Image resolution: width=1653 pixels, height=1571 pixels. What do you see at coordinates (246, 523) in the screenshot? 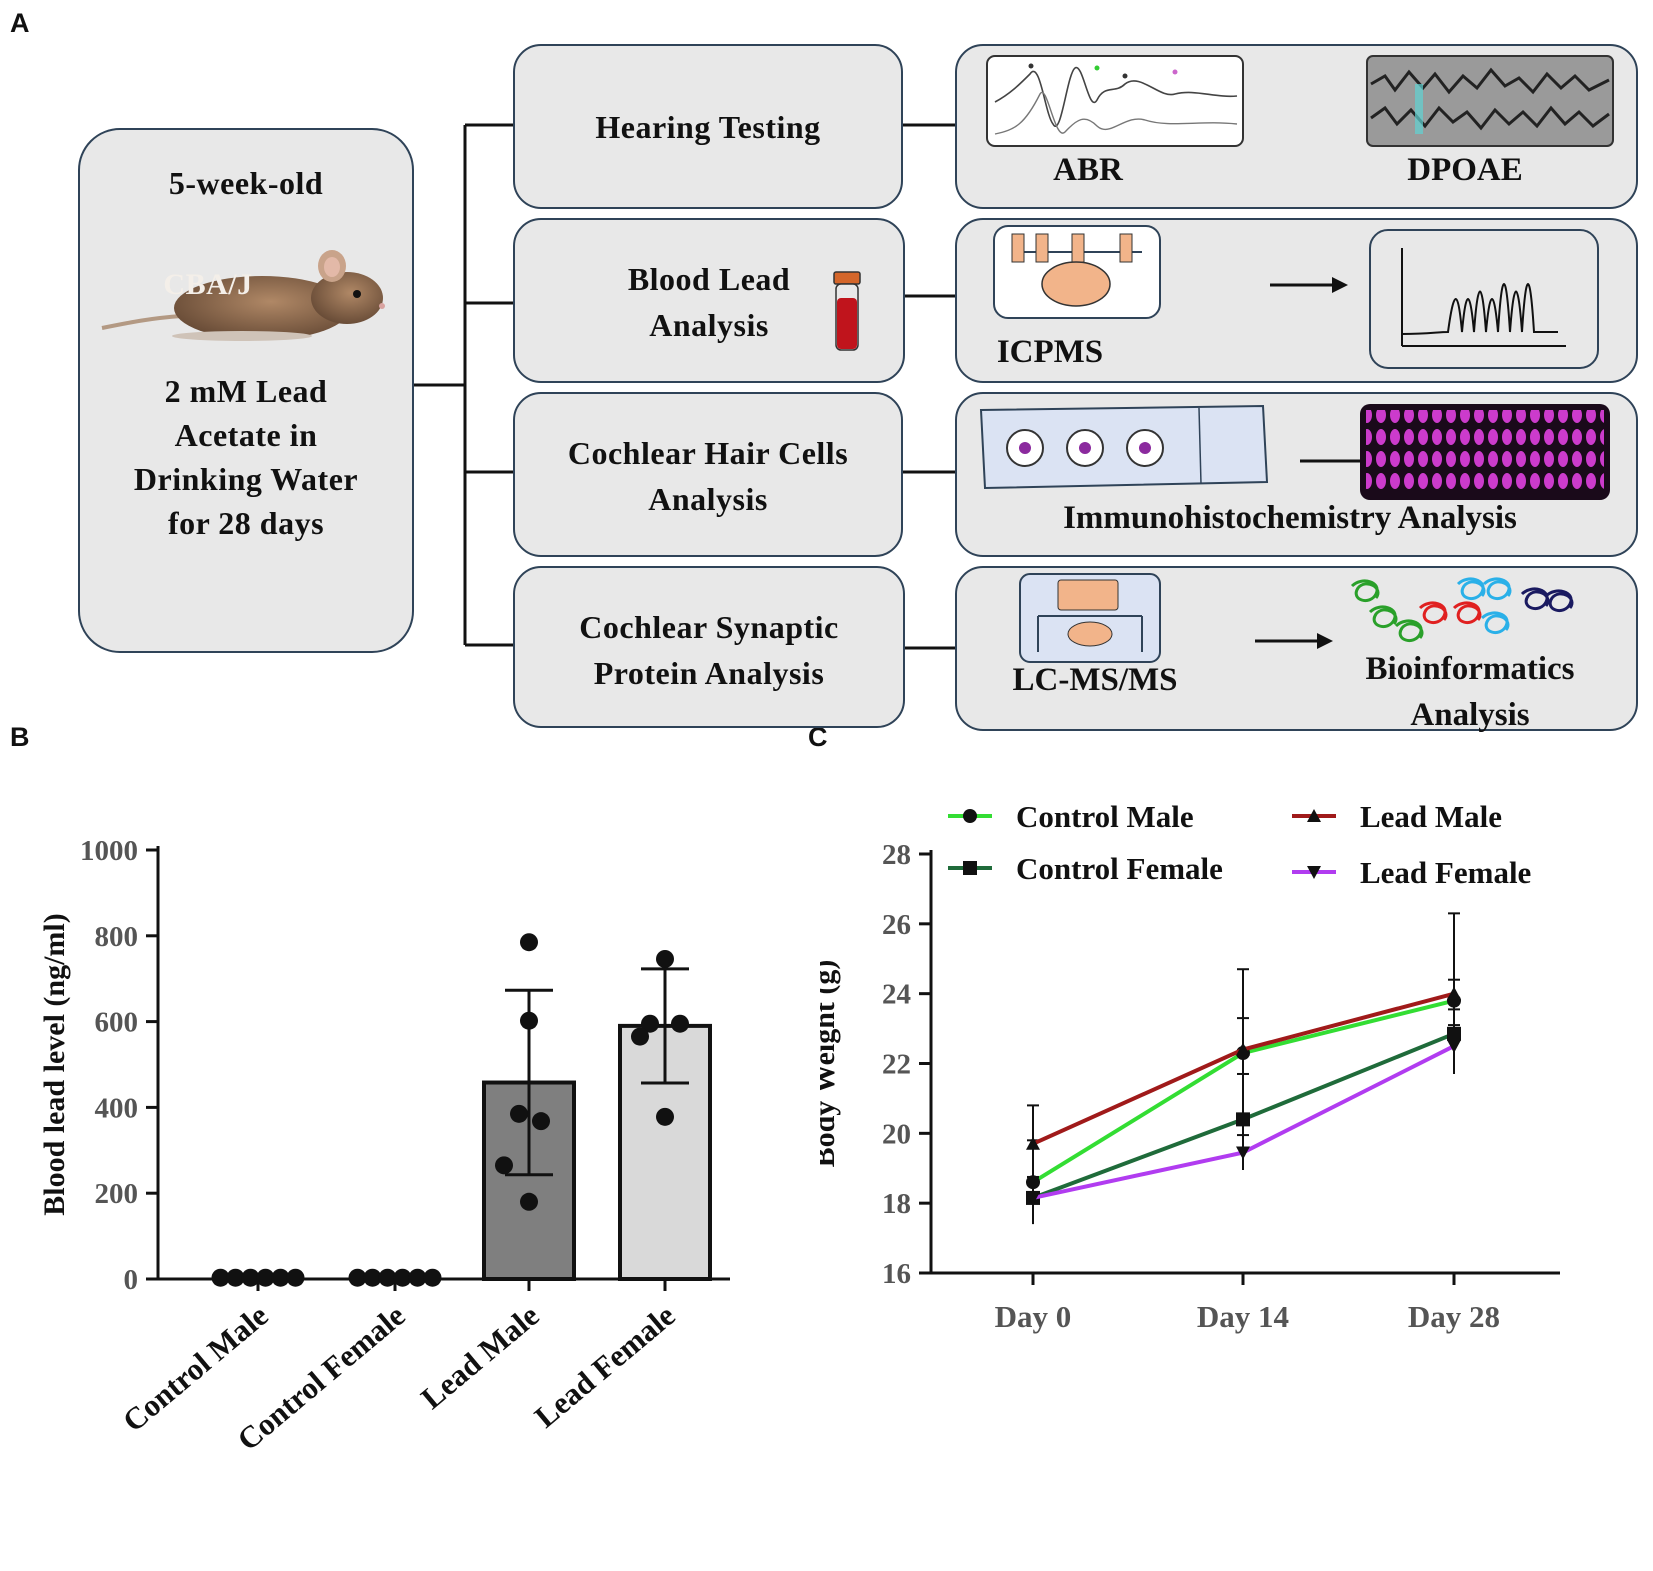
I see `treatment-line-4: for 28 days` at bounding box center [246, 523].